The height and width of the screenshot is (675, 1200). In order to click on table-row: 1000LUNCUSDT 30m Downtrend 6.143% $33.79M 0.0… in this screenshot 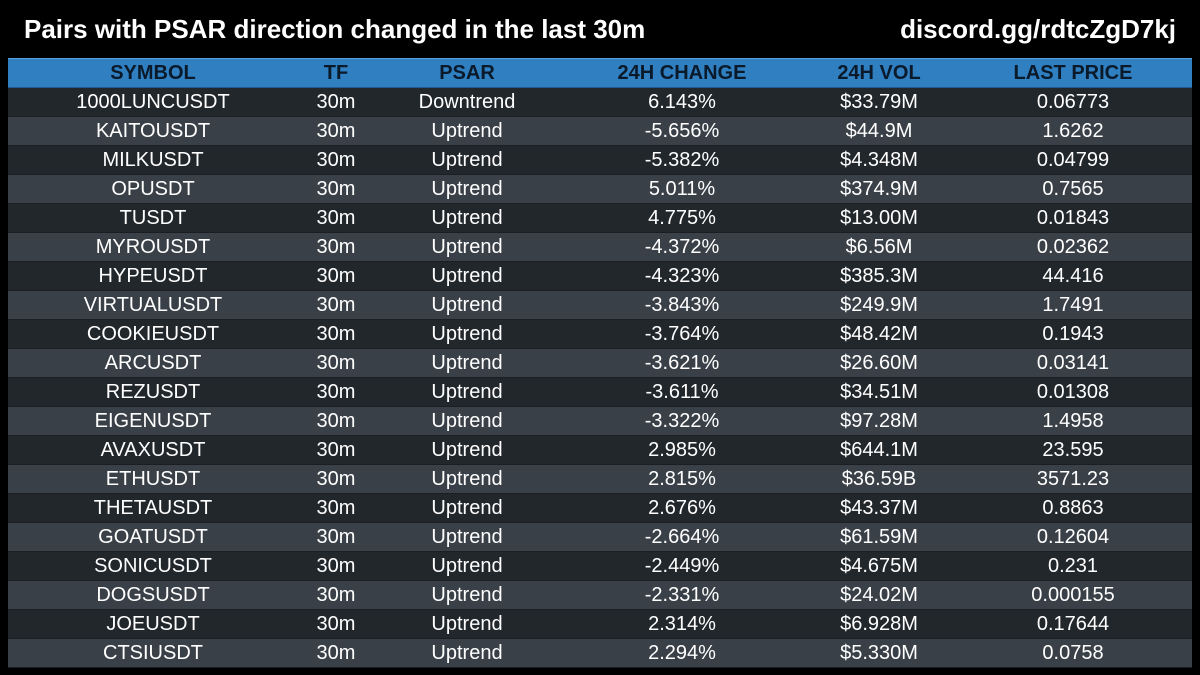, I will do `click(600, 102)`.